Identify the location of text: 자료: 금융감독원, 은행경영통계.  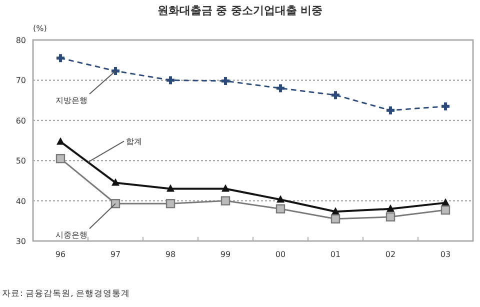
(66, 294).